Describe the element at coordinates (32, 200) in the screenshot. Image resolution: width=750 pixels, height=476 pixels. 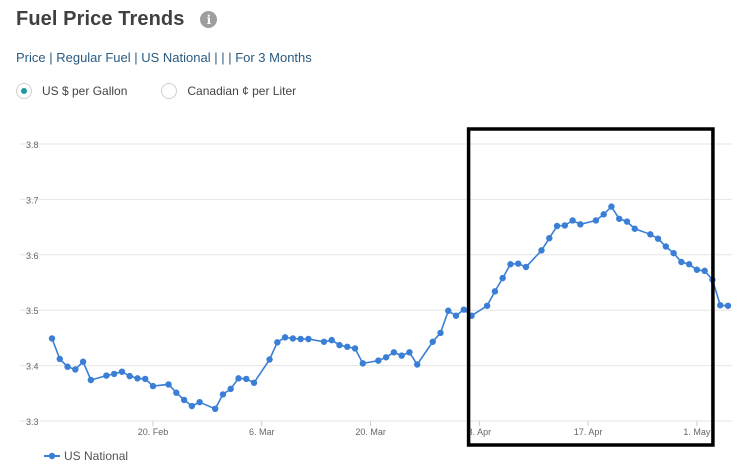
I see `y-tick-label: 3.7` at that location.